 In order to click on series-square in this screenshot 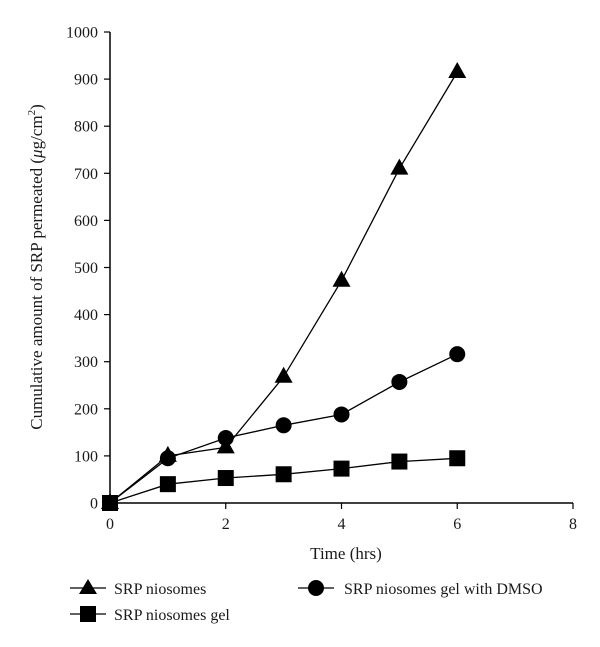, I will do `click(284, 480)`.